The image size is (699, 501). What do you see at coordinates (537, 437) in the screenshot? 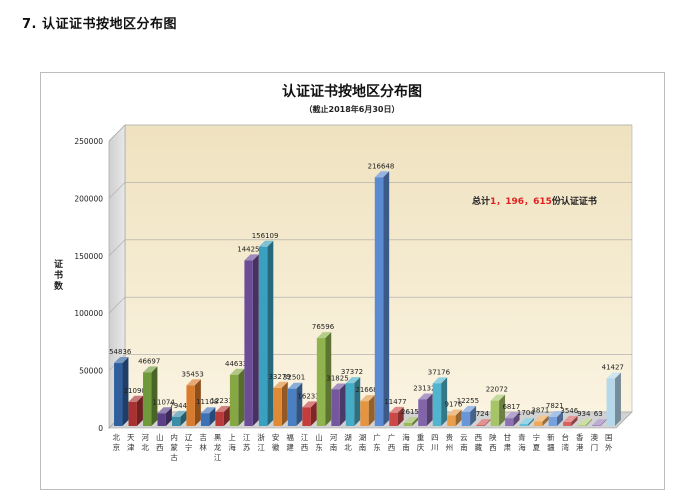
I see `x-tick-label-char: 宁` at bounding box center [537, 437].